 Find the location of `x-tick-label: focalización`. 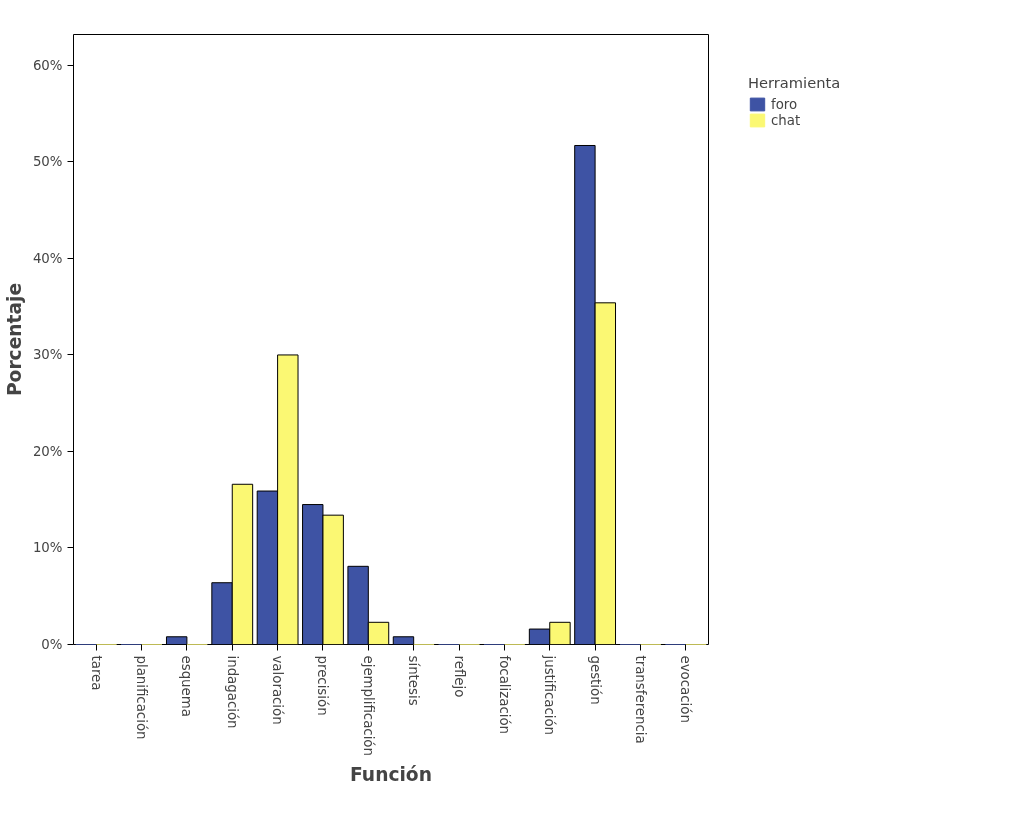

x-tick-label: focalización is located at coordinates (504, 695).